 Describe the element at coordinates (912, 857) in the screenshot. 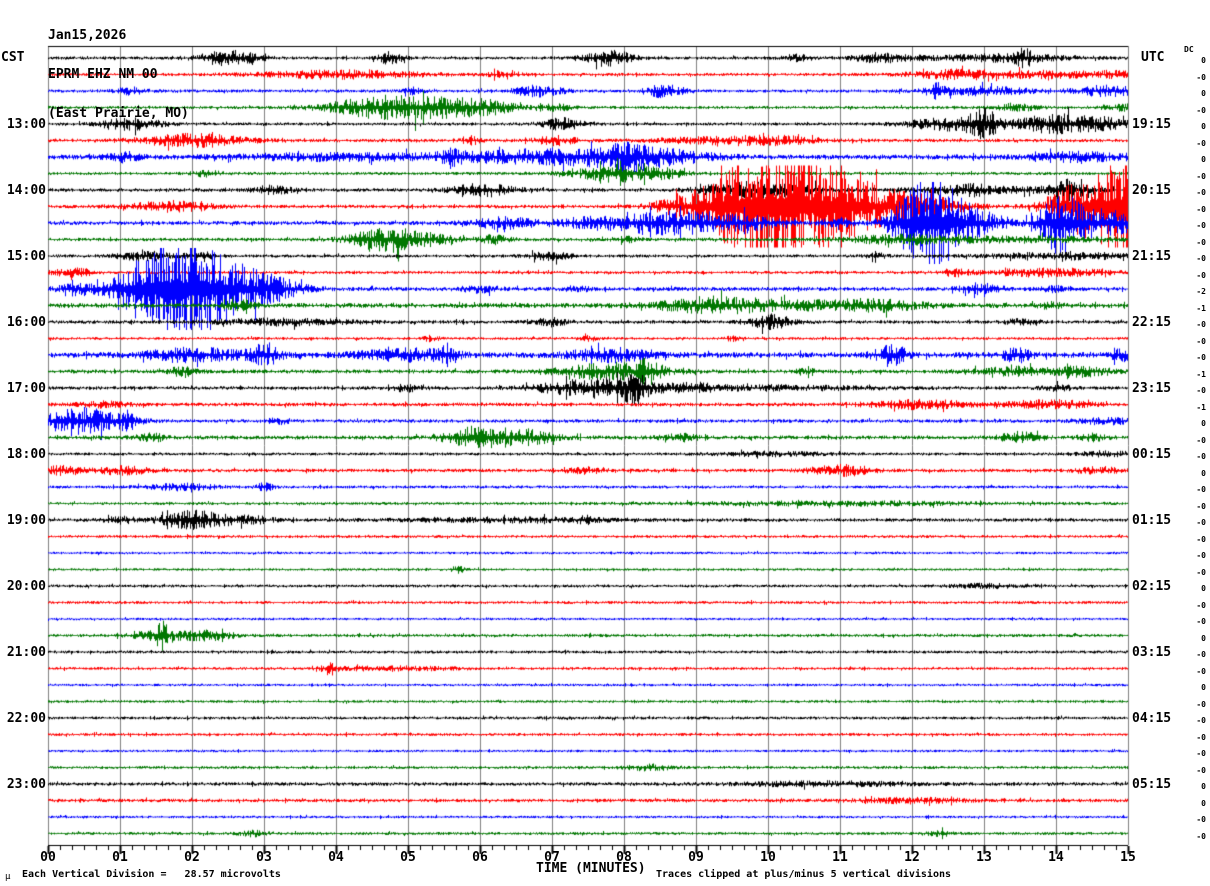

I see `x-axis-tick-label: 12` at that location.